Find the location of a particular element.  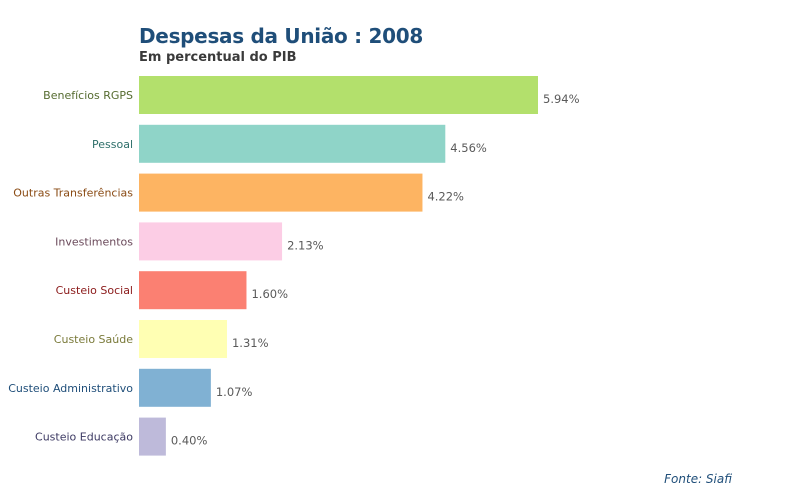

value-label: 1.31% is located at coordinates (250, 343).